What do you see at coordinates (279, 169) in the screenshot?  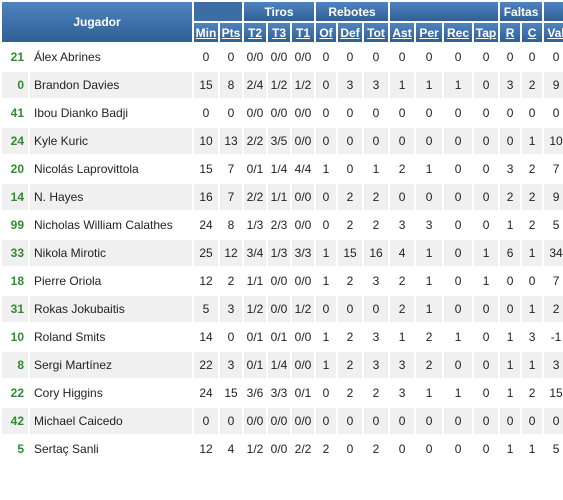 I see `stat-t3: 1/4` at bounding box center [279, 169].